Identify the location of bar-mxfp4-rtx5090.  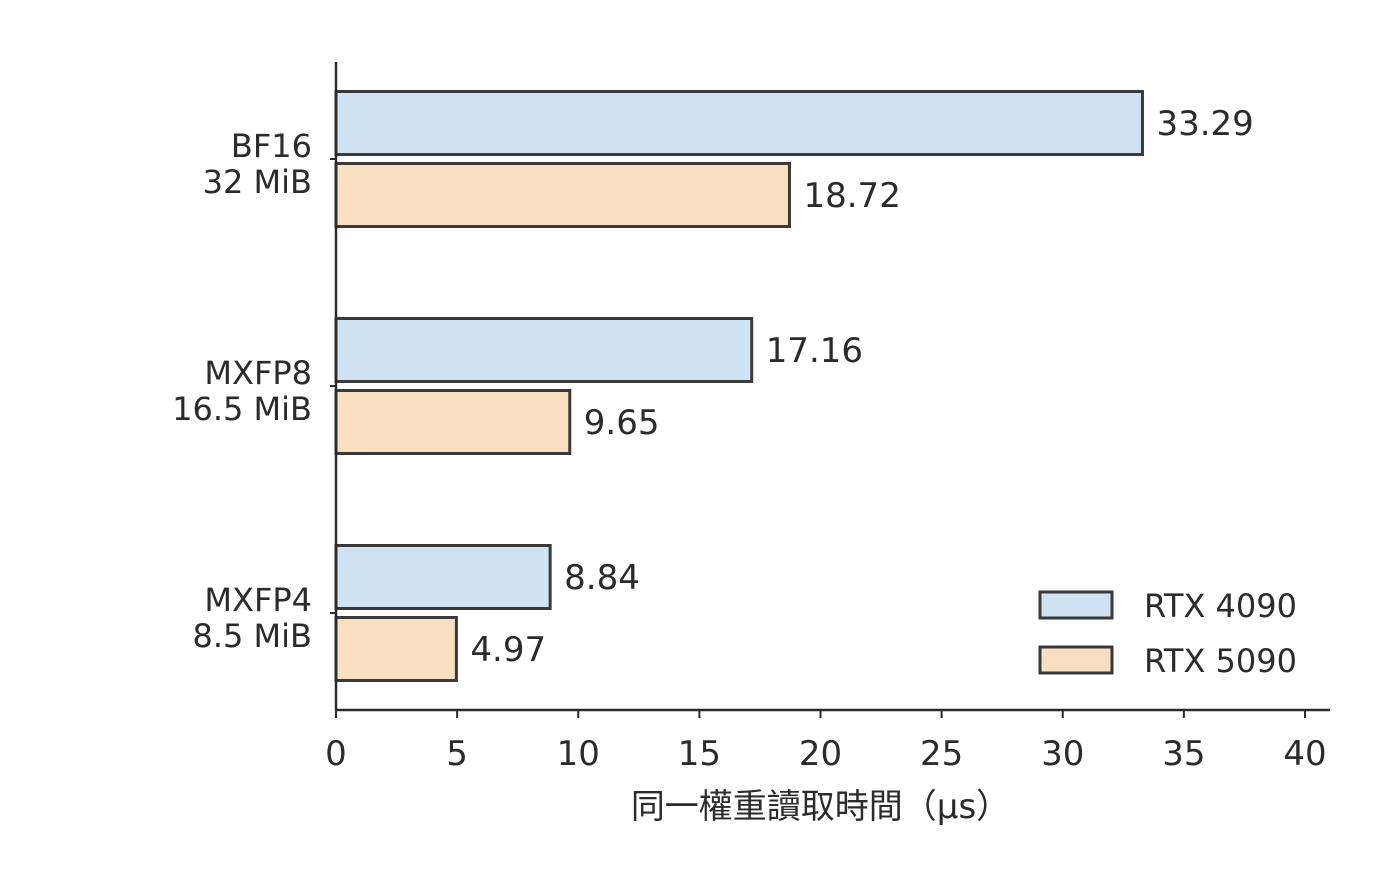
(396, 649).